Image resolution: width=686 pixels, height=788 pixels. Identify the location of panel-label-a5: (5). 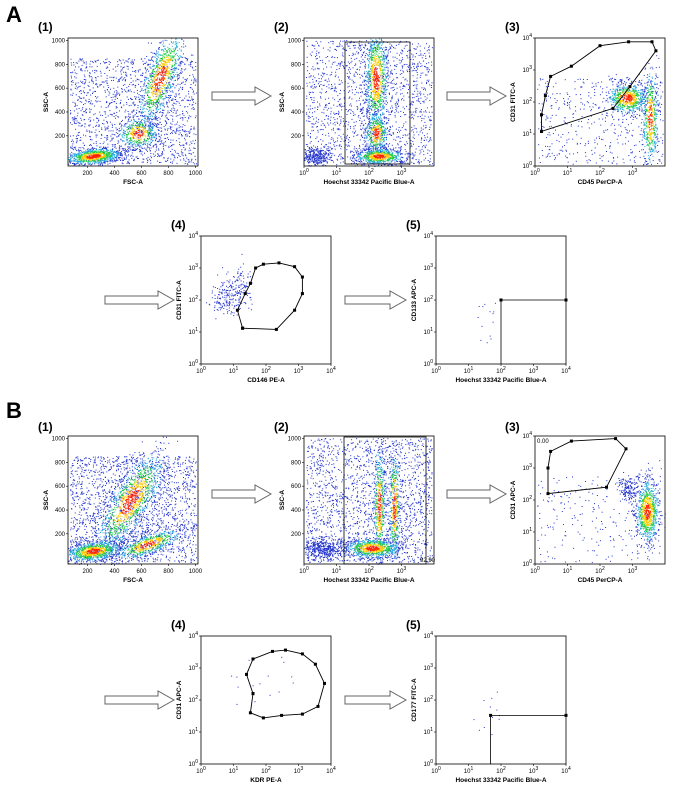
(413, 225).